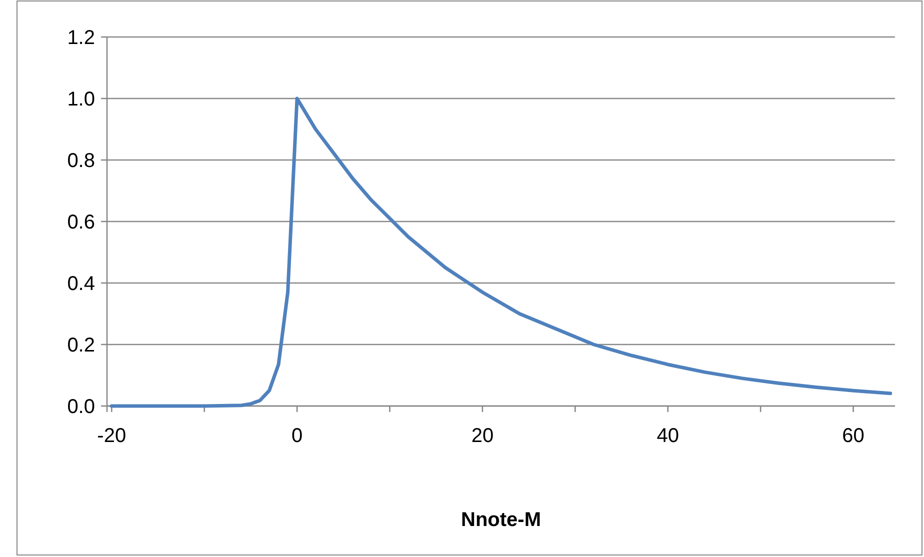 The image size is (924, 557). Describe the element at coordinates (81, 99) in the screenshot. I see `y-tick-label: 1.0` at that location.